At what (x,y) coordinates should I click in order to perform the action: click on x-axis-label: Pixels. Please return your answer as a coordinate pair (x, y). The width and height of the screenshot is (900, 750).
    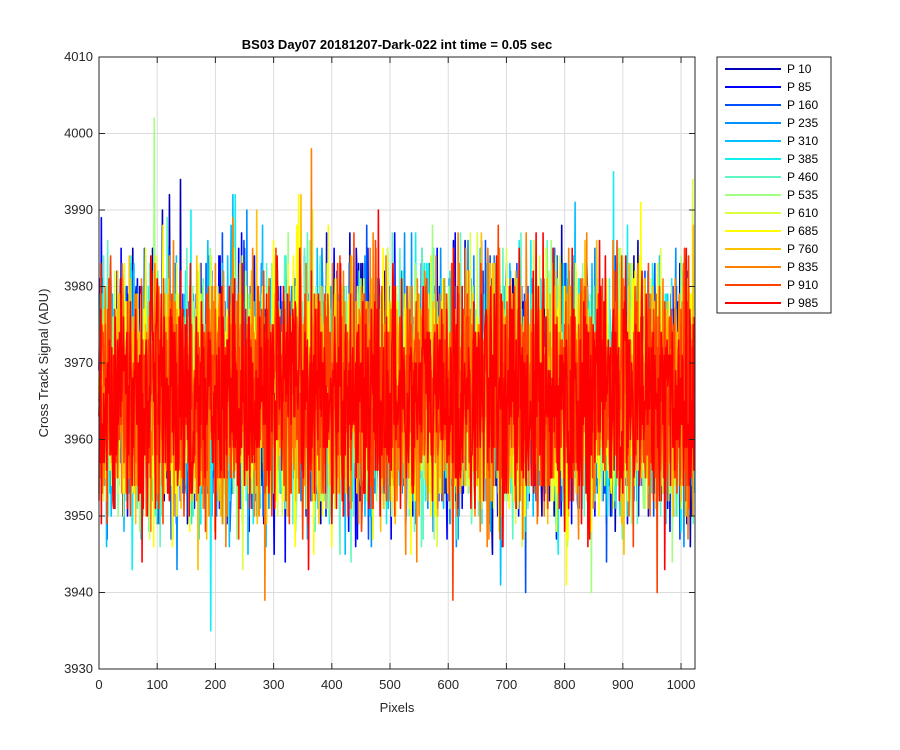
    Looking at the image, I should click on (397, 707).